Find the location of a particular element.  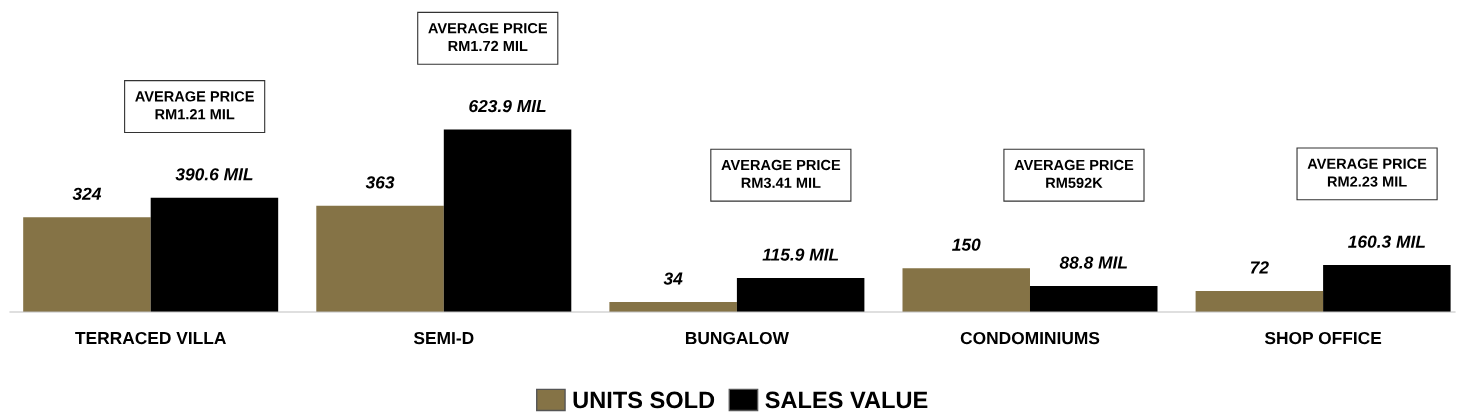

annotation: AVERAGE PRICE RM592K is located at coordinates (1074, 173).